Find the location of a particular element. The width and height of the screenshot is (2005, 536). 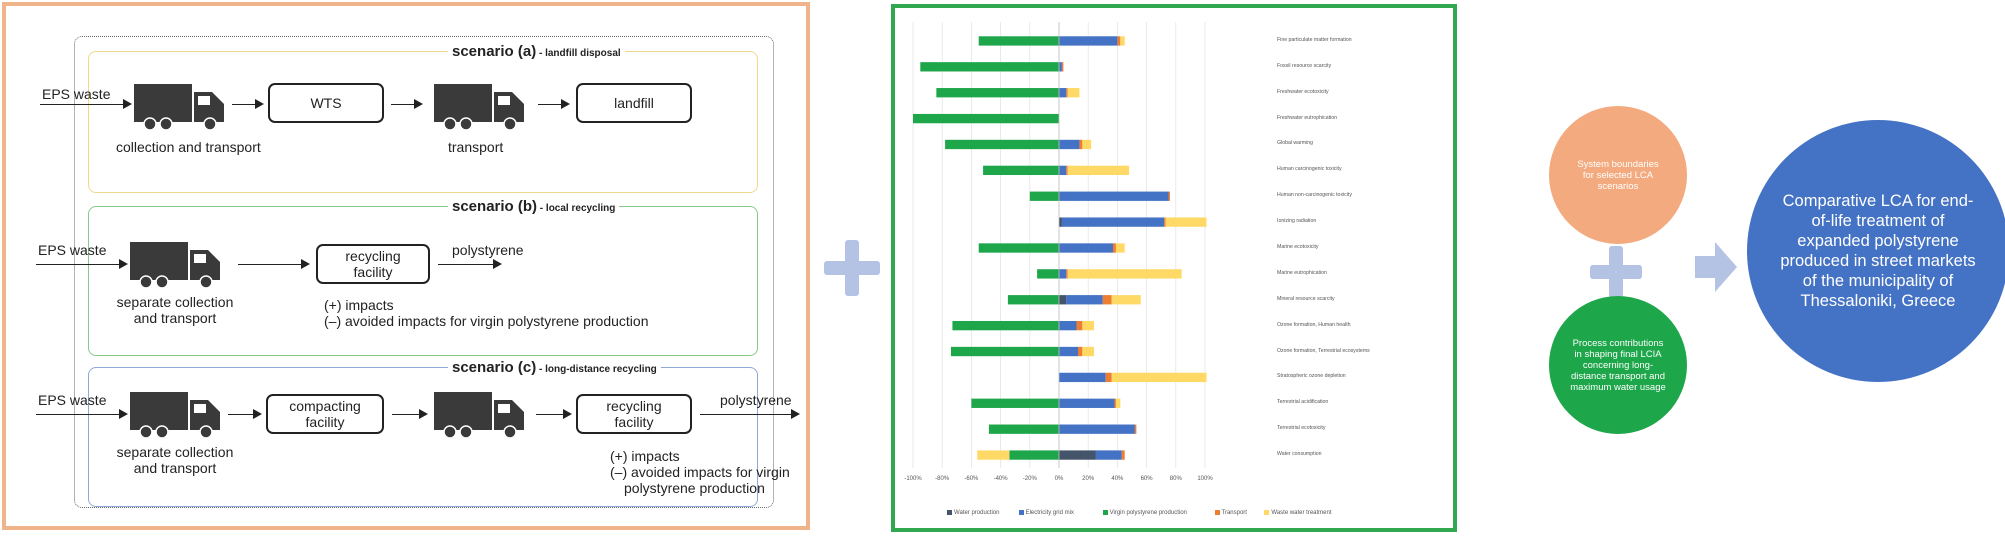

category-label: Marine ecotoxicity is located at coordinates (1298, 247).